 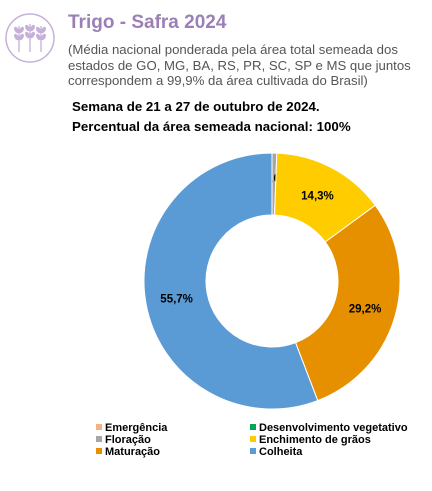 What do you see at coordinates (315, 440) in the screenshot?
I see `legend-label: Enchimento de grãos` at bounding box center [315, 440].